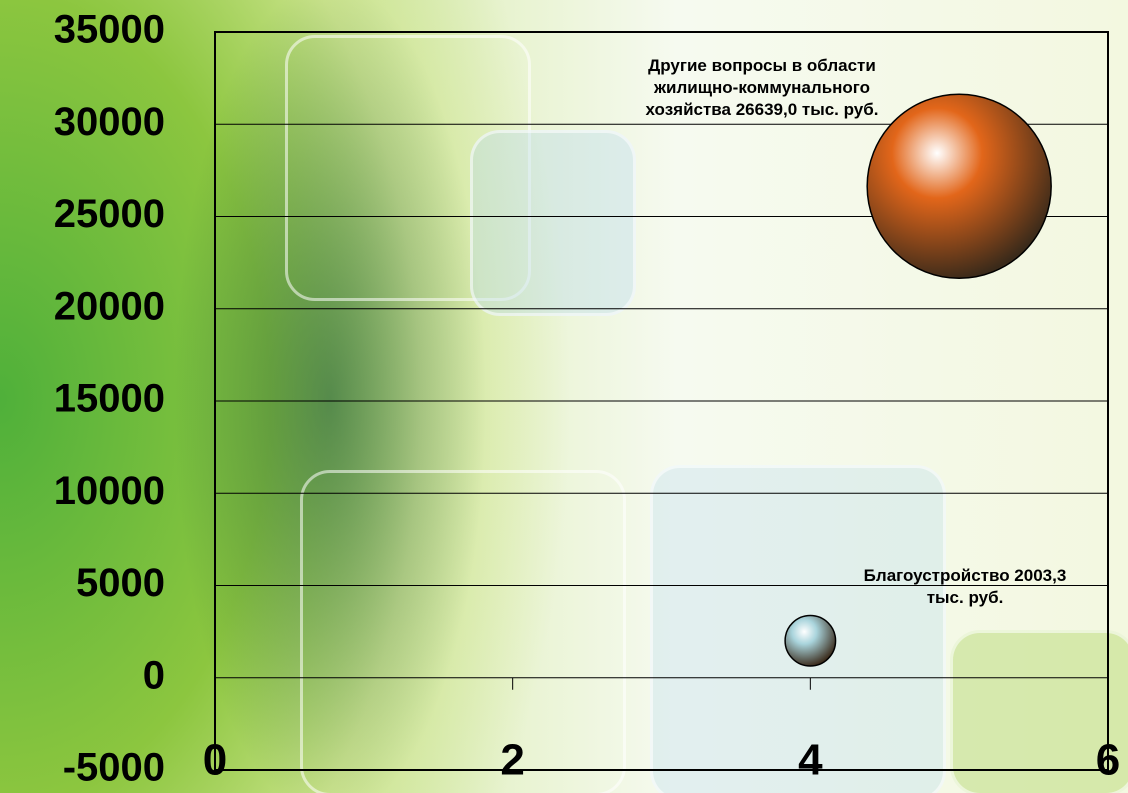 This screenshot has height=793, width=1128. What do you see at coordinates (109, 30) in the screenshot?
I see `y-tick-label: 35000` at bounding box center [109, 30].